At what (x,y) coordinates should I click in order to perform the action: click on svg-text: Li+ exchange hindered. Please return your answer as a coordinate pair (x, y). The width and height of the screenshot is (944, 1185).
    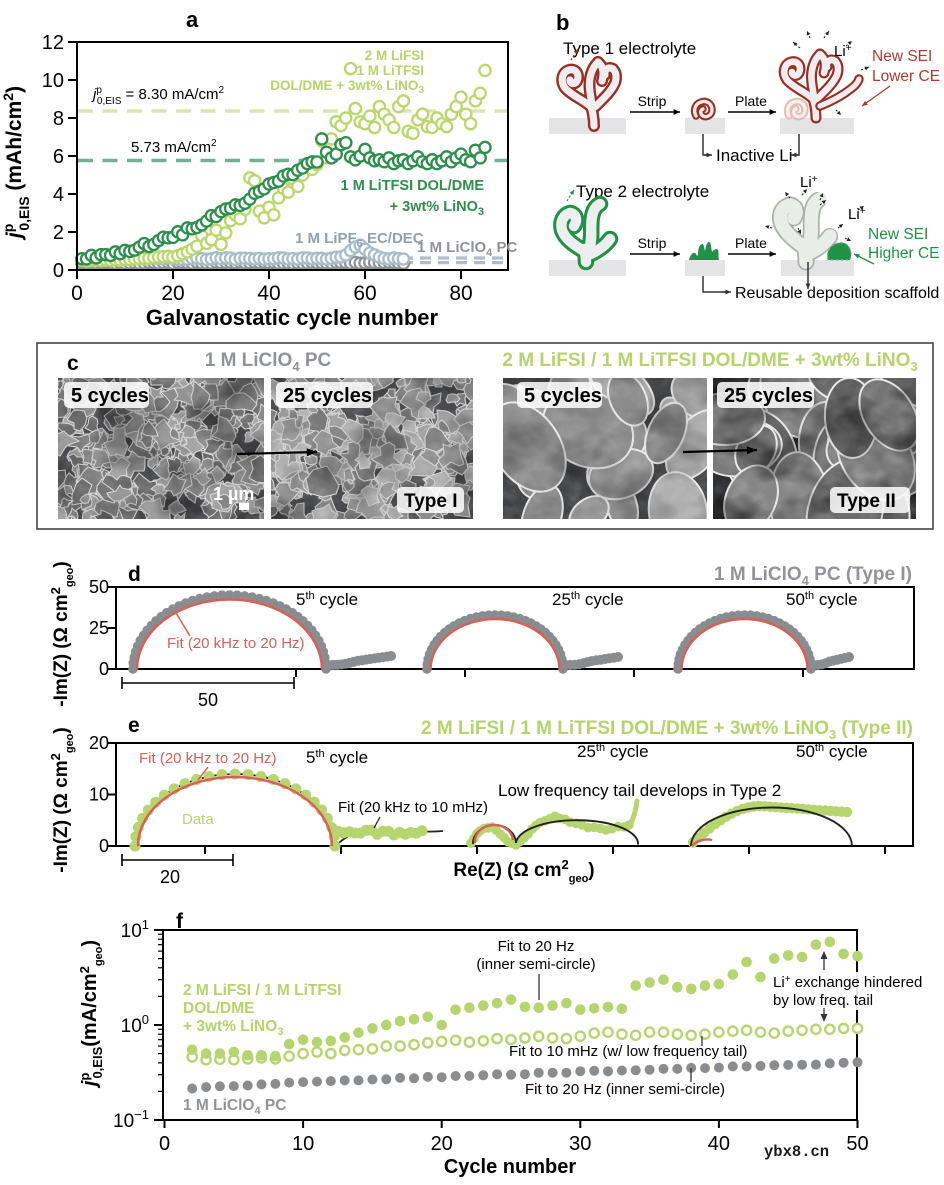
    Looking at the image, I should click on (847, 982).